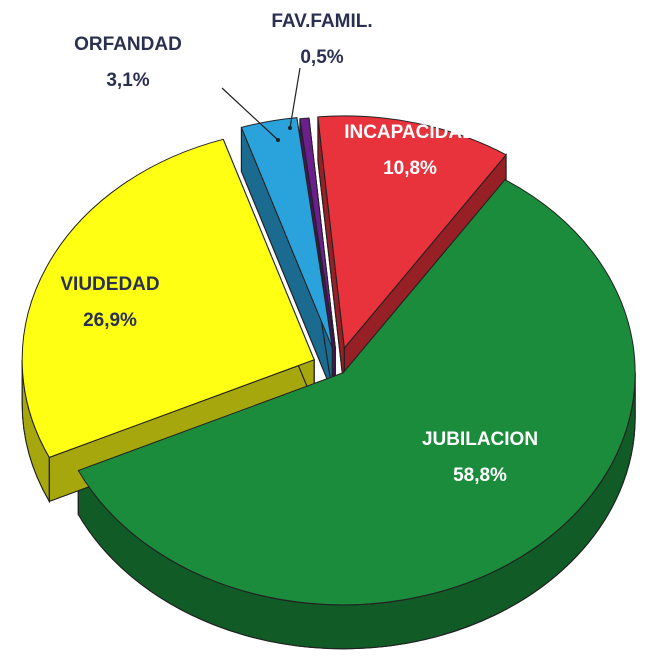 This screenshot has height=665, width=655. Describe the element at coordinates (109, 284) in the screenshot. I see `slice-label: VIUDEDAD` at that location.